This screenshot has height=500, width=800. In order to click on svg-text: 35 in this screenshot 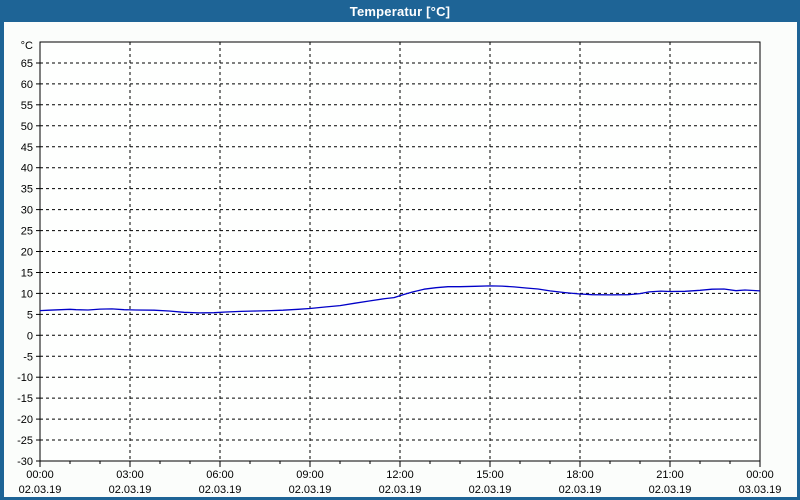, I will do `click(27, 190)`.